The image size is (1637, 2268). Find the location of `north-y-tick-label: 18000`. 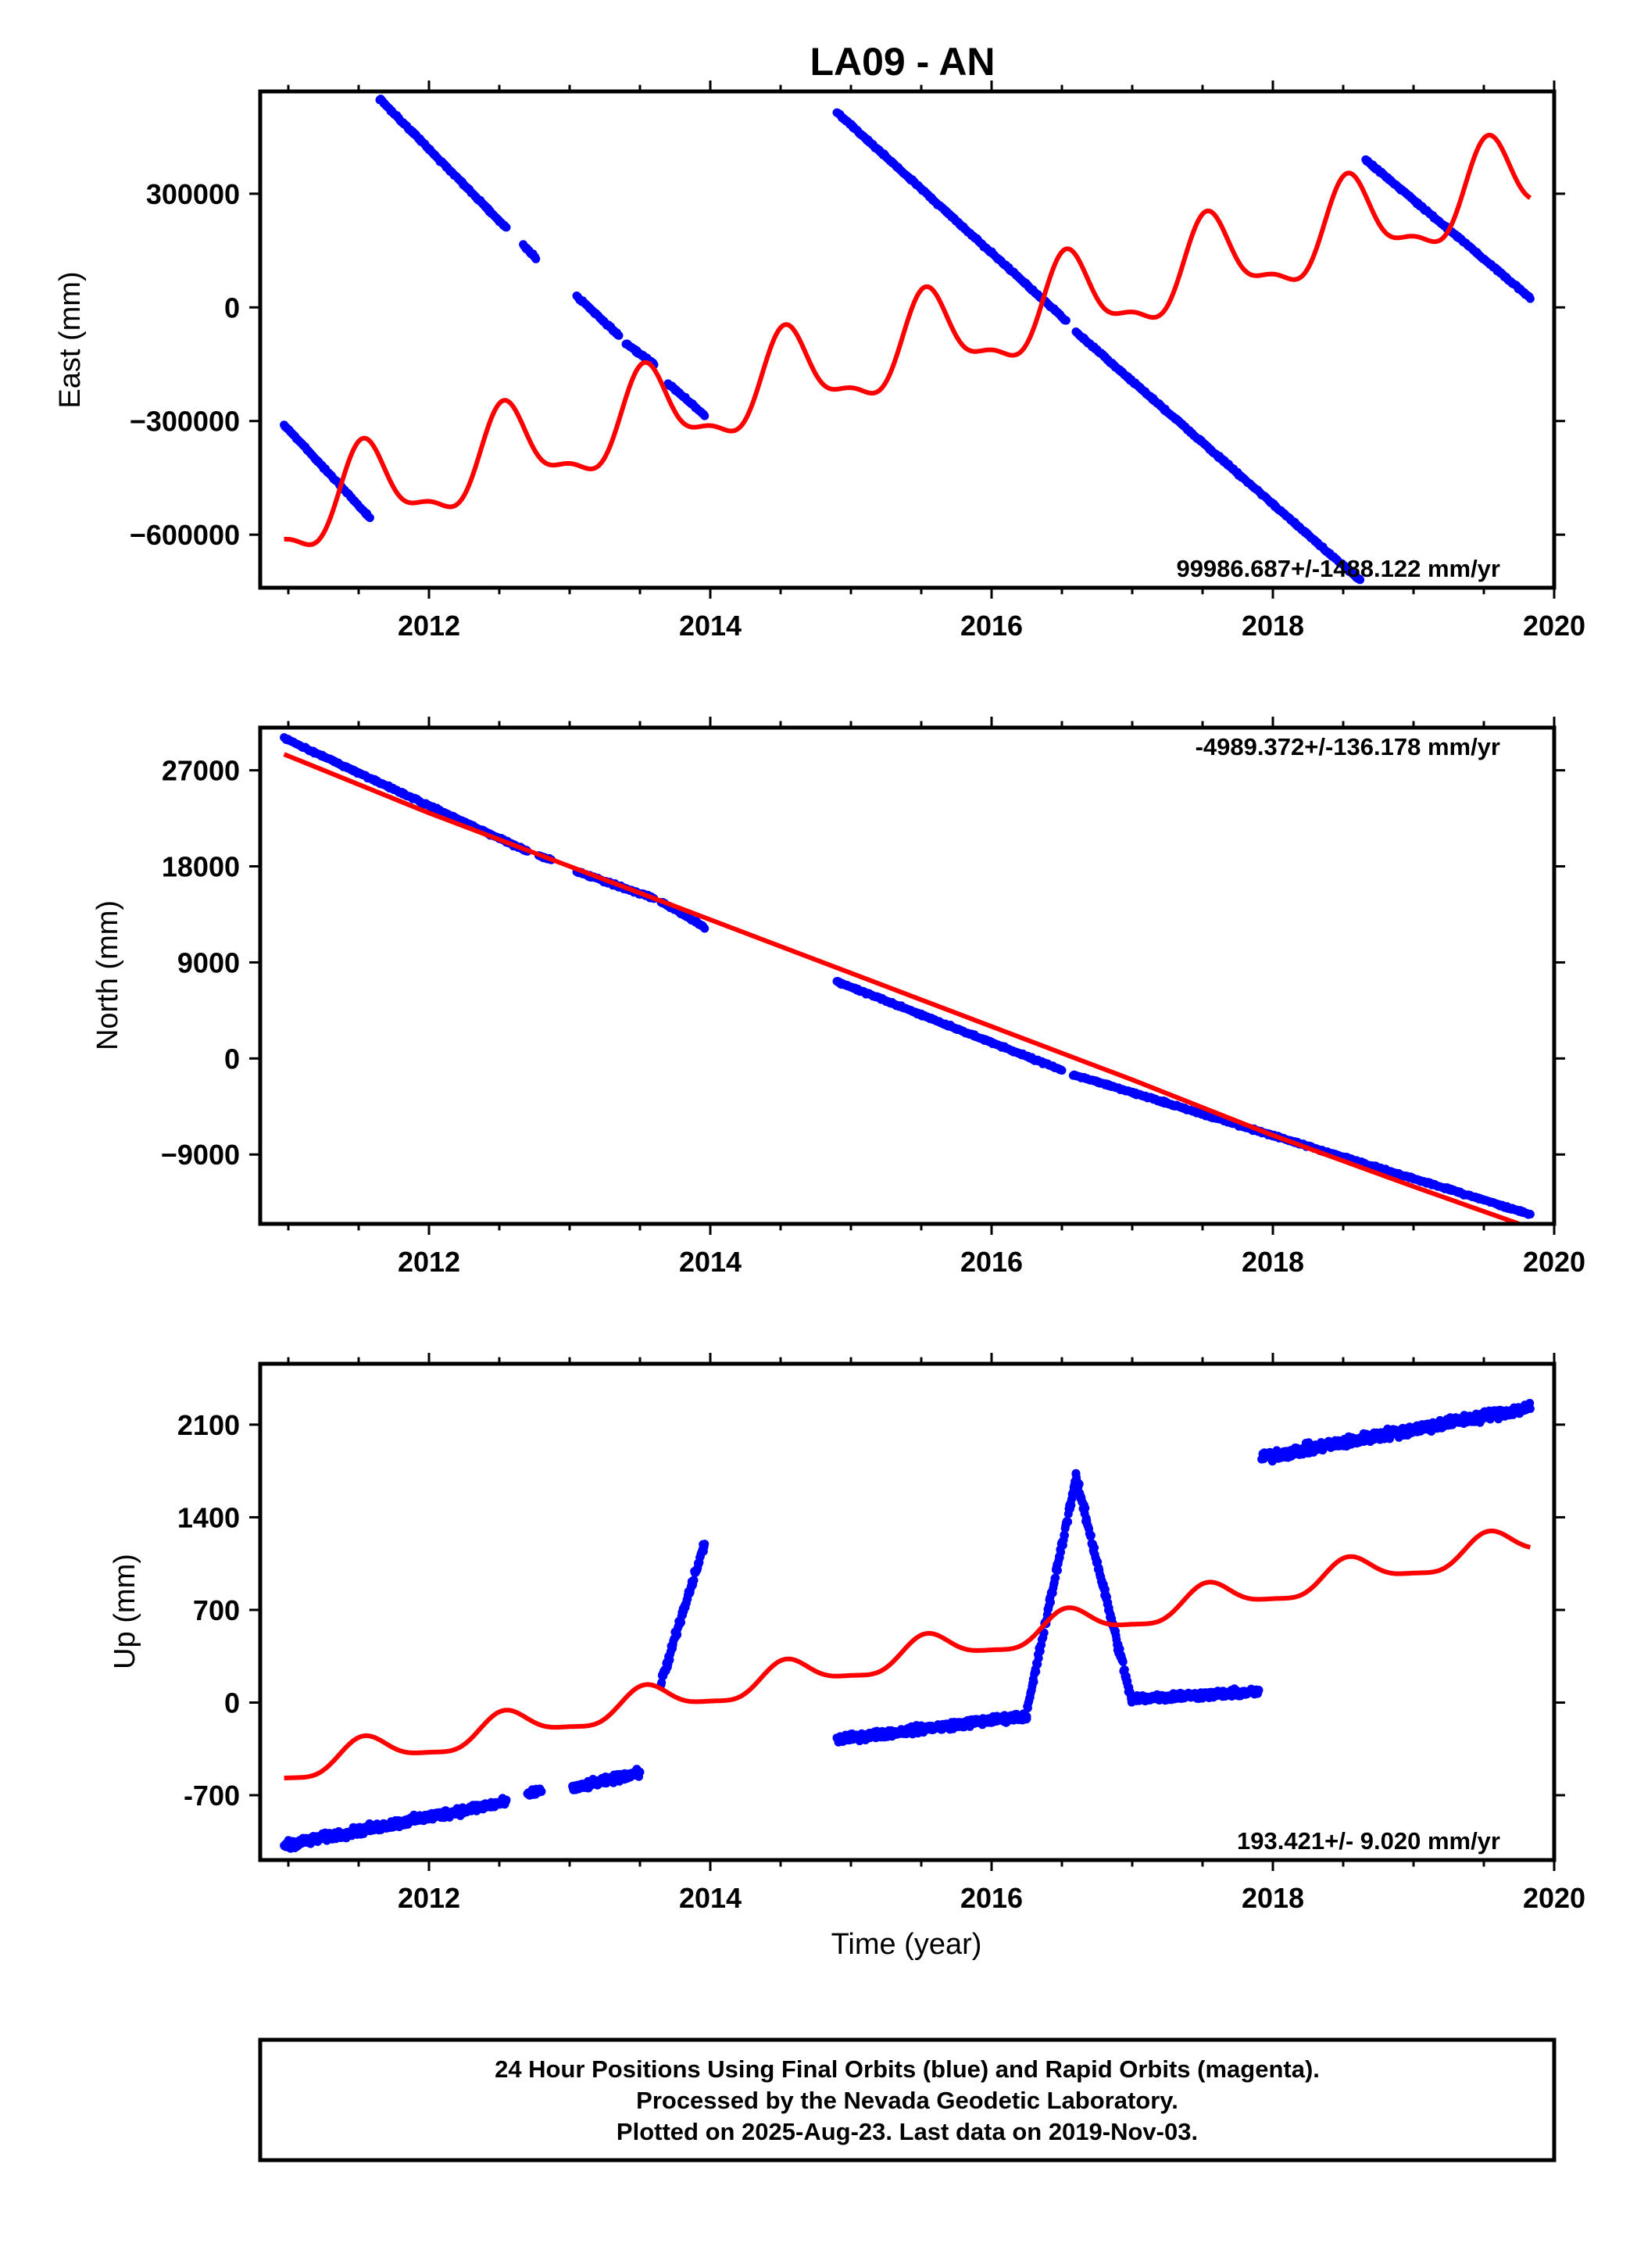

north-y-tick-label: 18000 is located at coordinates (201, 867).